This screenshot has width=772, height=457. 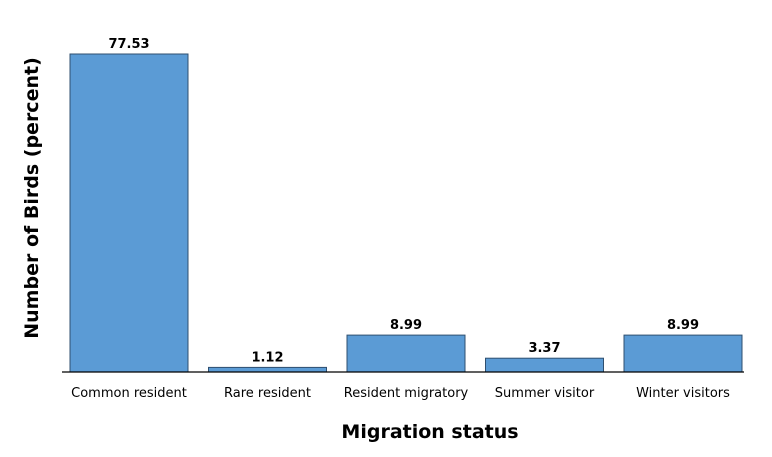 I want to click on bar-value-label: 3.37, so click(x=544, y=348).